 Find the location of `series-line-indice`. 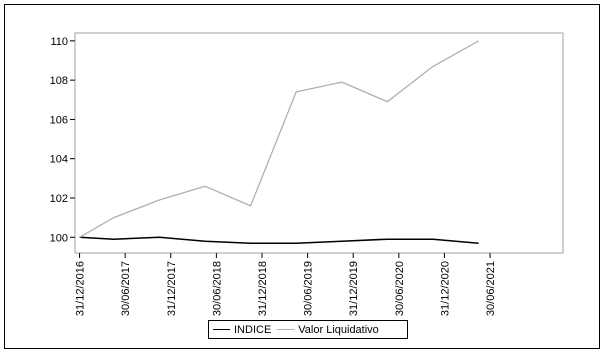

series-line-indice is located at coordinates (279, 240).